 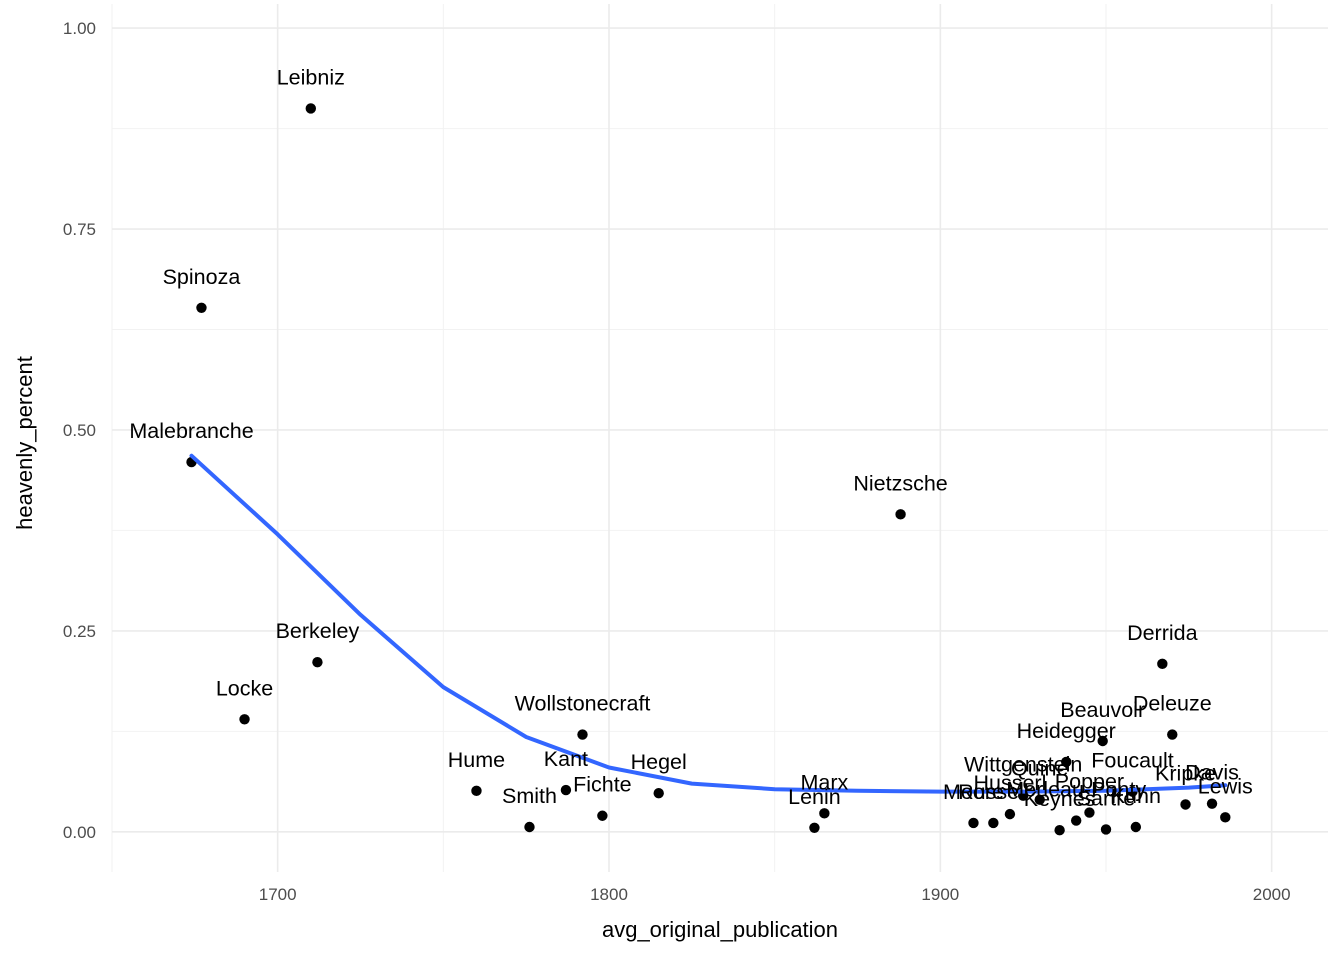 What do you see at coordinates (1132, 761) in the screenshot?
I see `point-label: Foucault` at bounding box center [1132, 761].